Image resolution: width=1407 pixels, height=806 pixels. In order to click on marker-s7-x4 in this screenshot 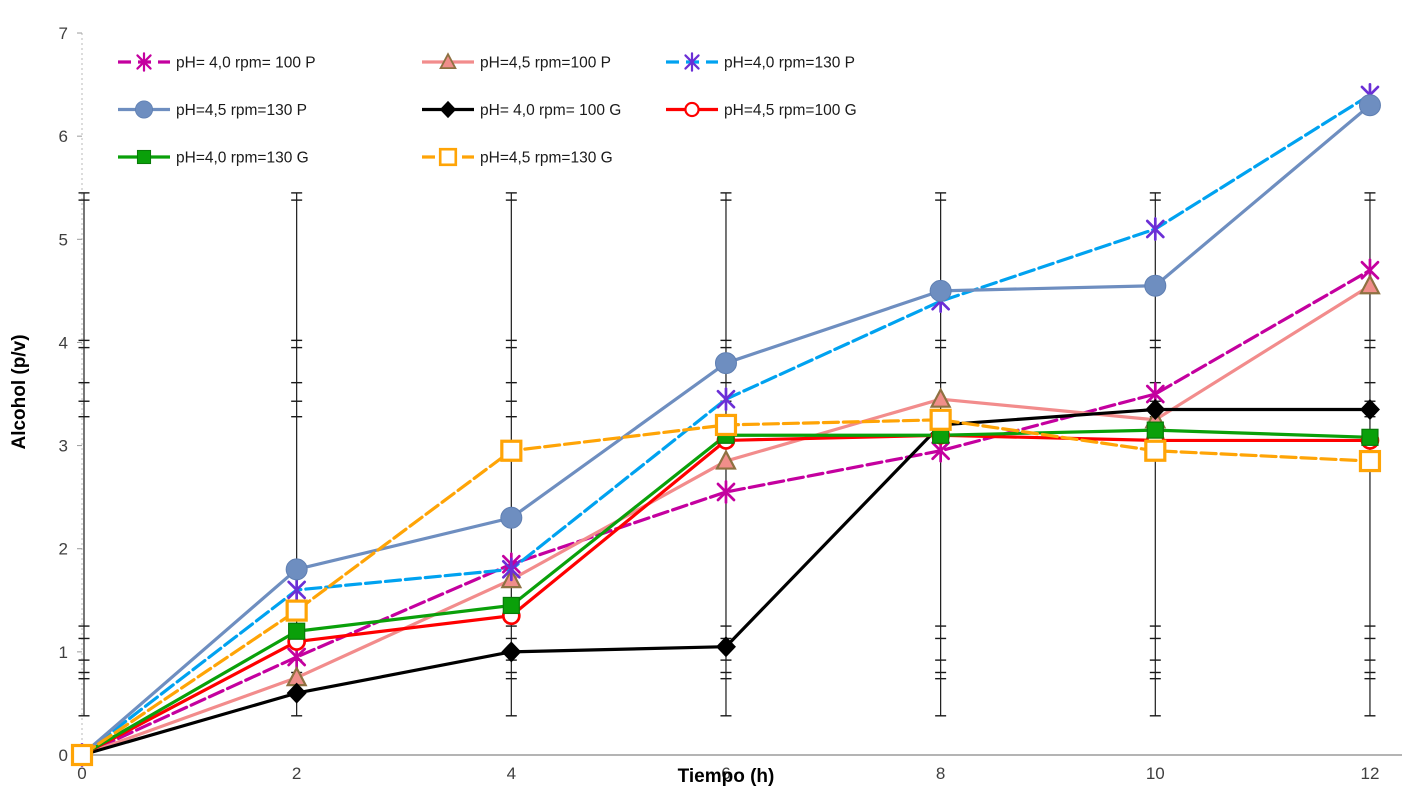, I will do `click(511, 450)`.